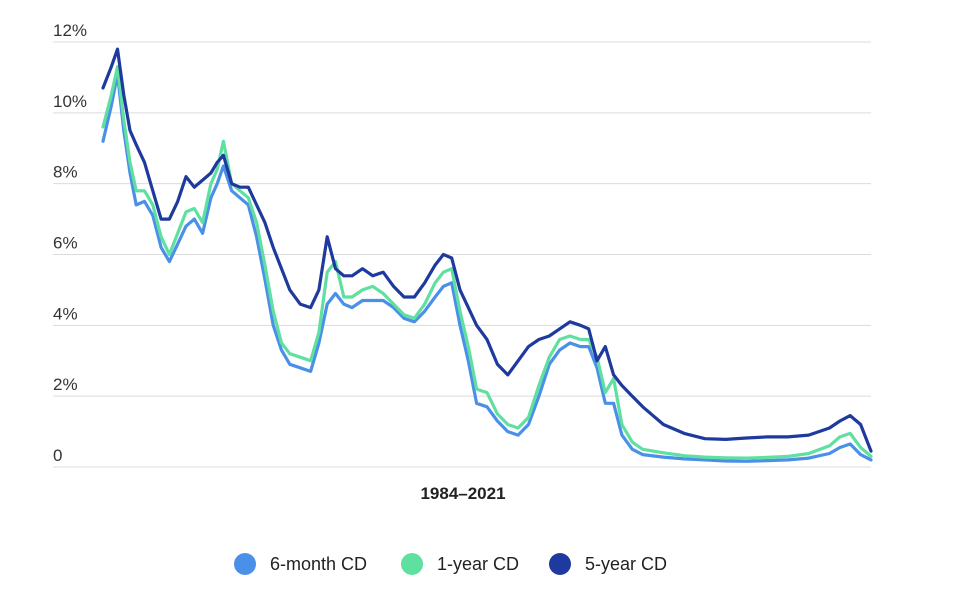 This screenshot has width=954, height=593. What do you see at coordinates (412, 564) in the screenshot?
I see `legend-swatch-1-year-cd` at bounding box center [412, 564].